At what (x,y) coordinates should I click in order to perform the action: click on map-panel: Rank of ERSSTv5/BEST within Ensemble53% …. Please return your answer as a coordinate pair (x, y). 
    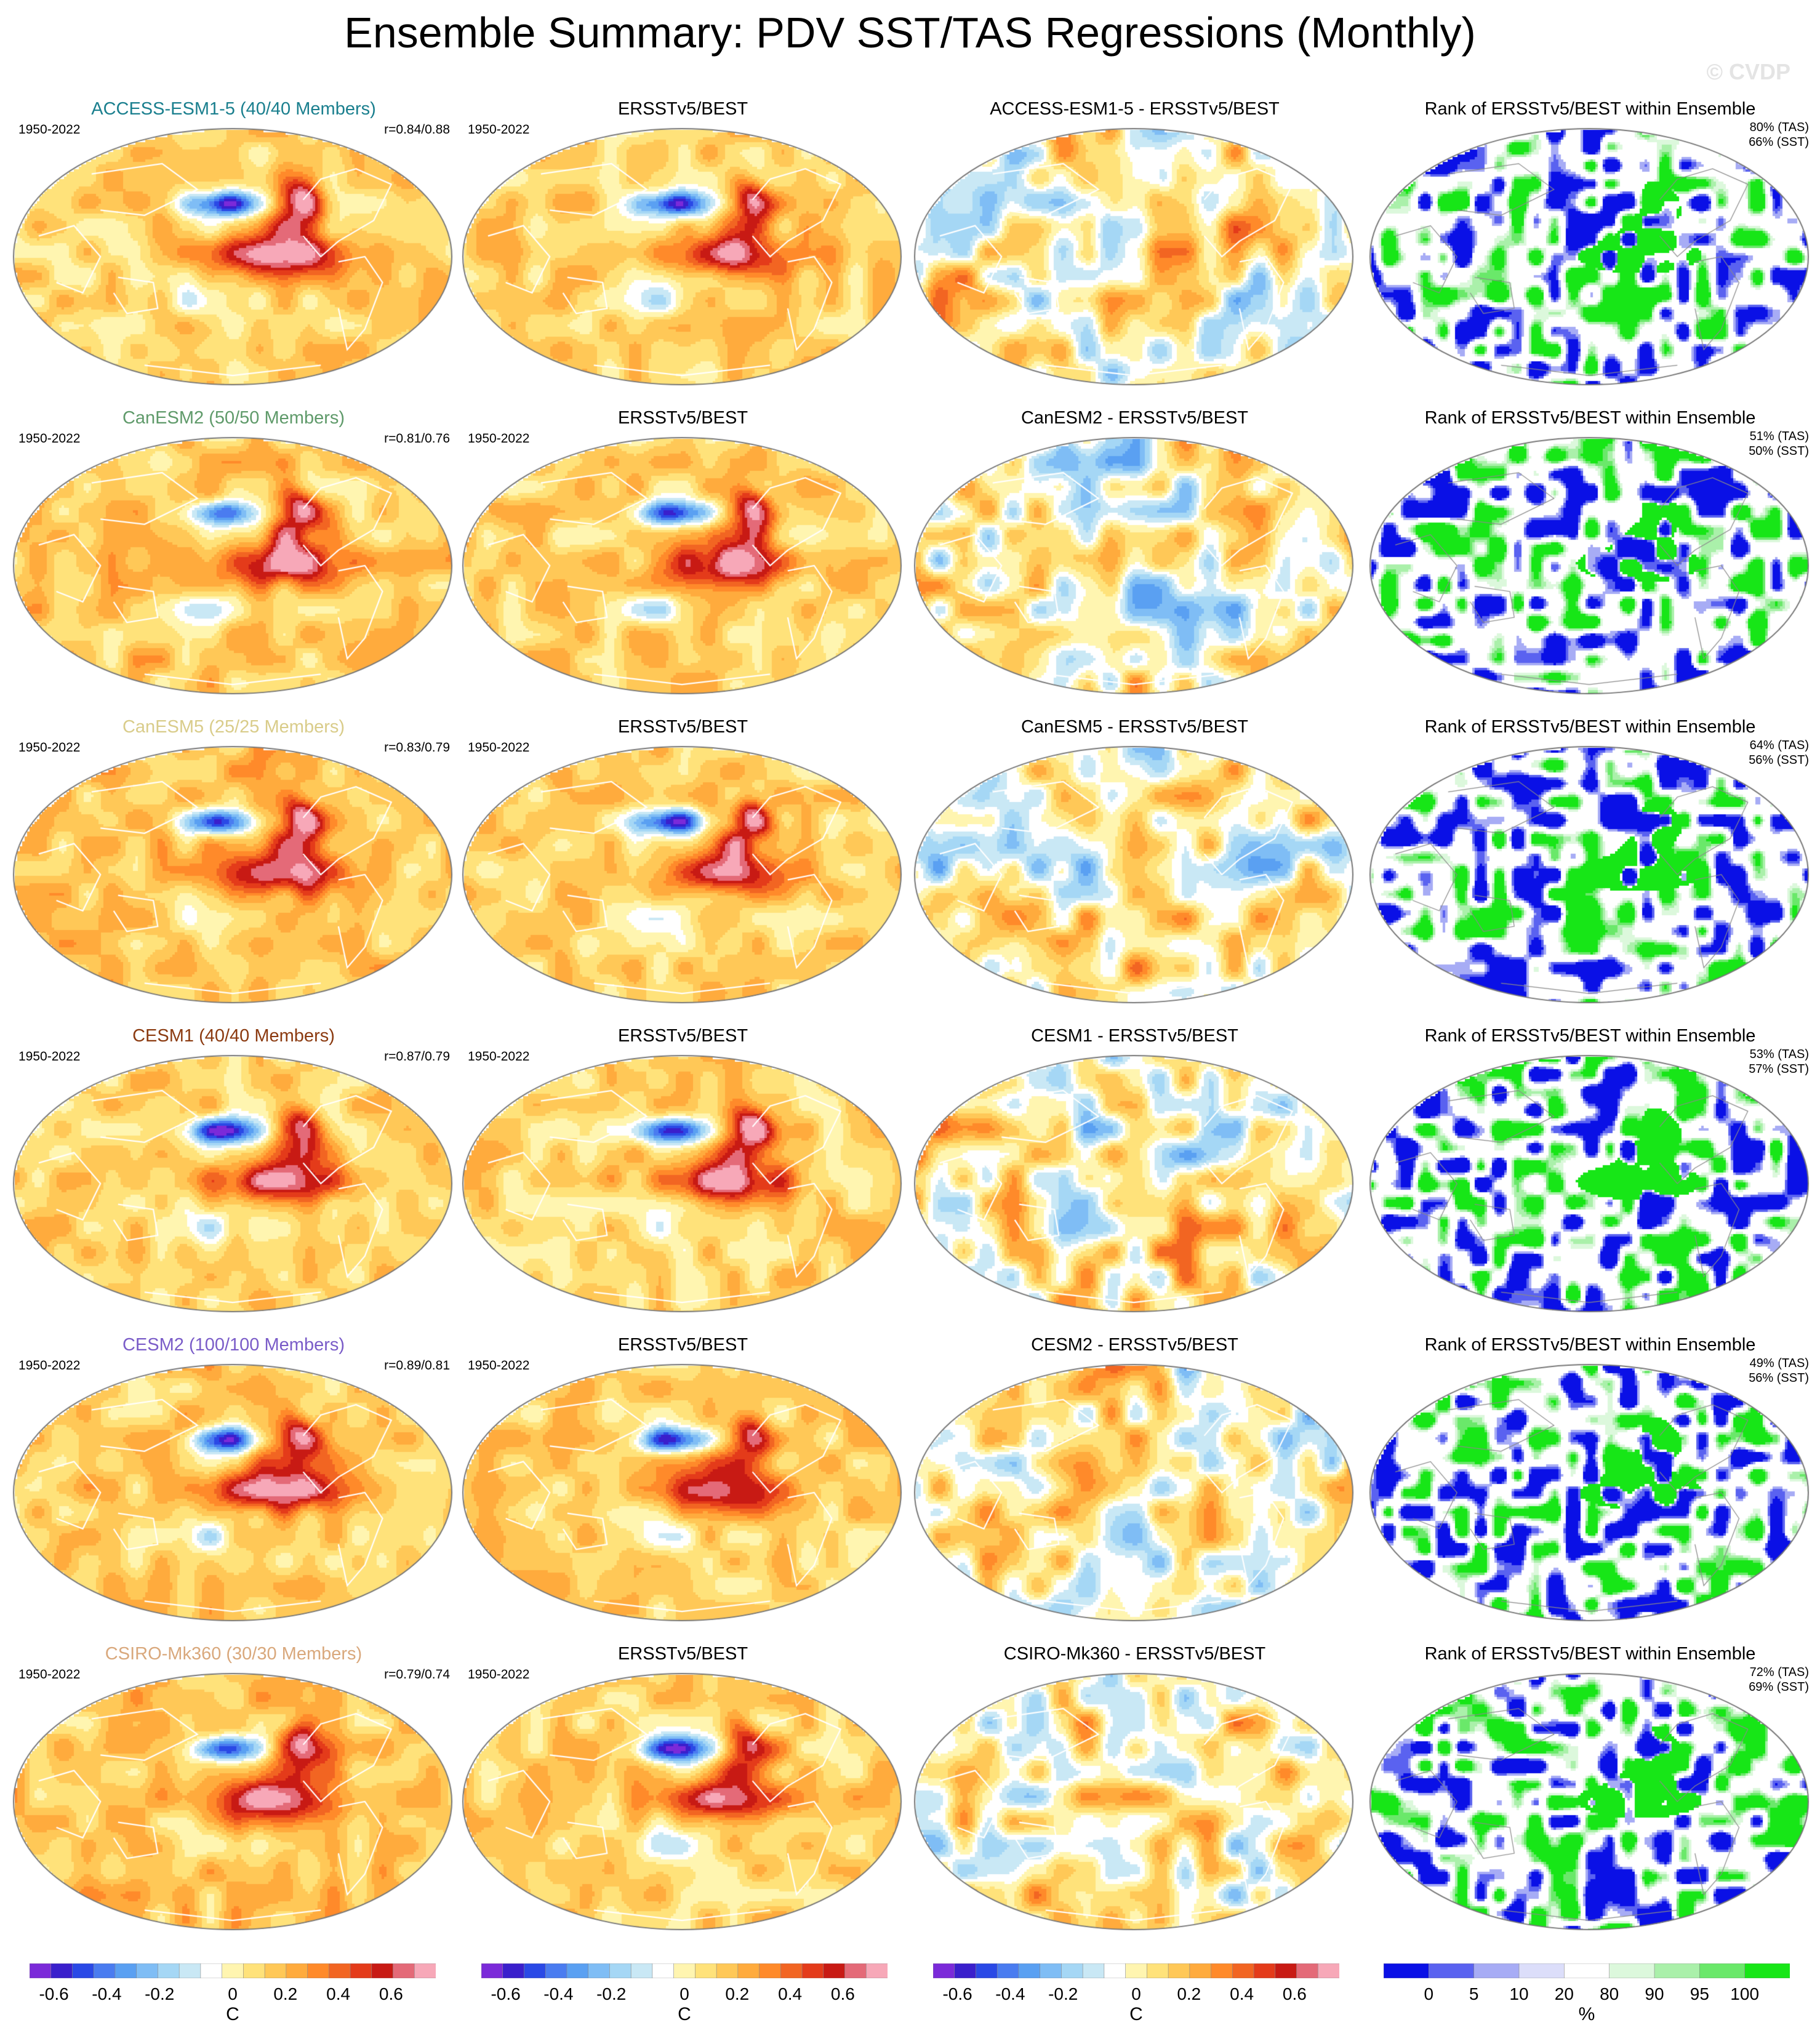
    Looking at the image, I should click on (1590, 1176).